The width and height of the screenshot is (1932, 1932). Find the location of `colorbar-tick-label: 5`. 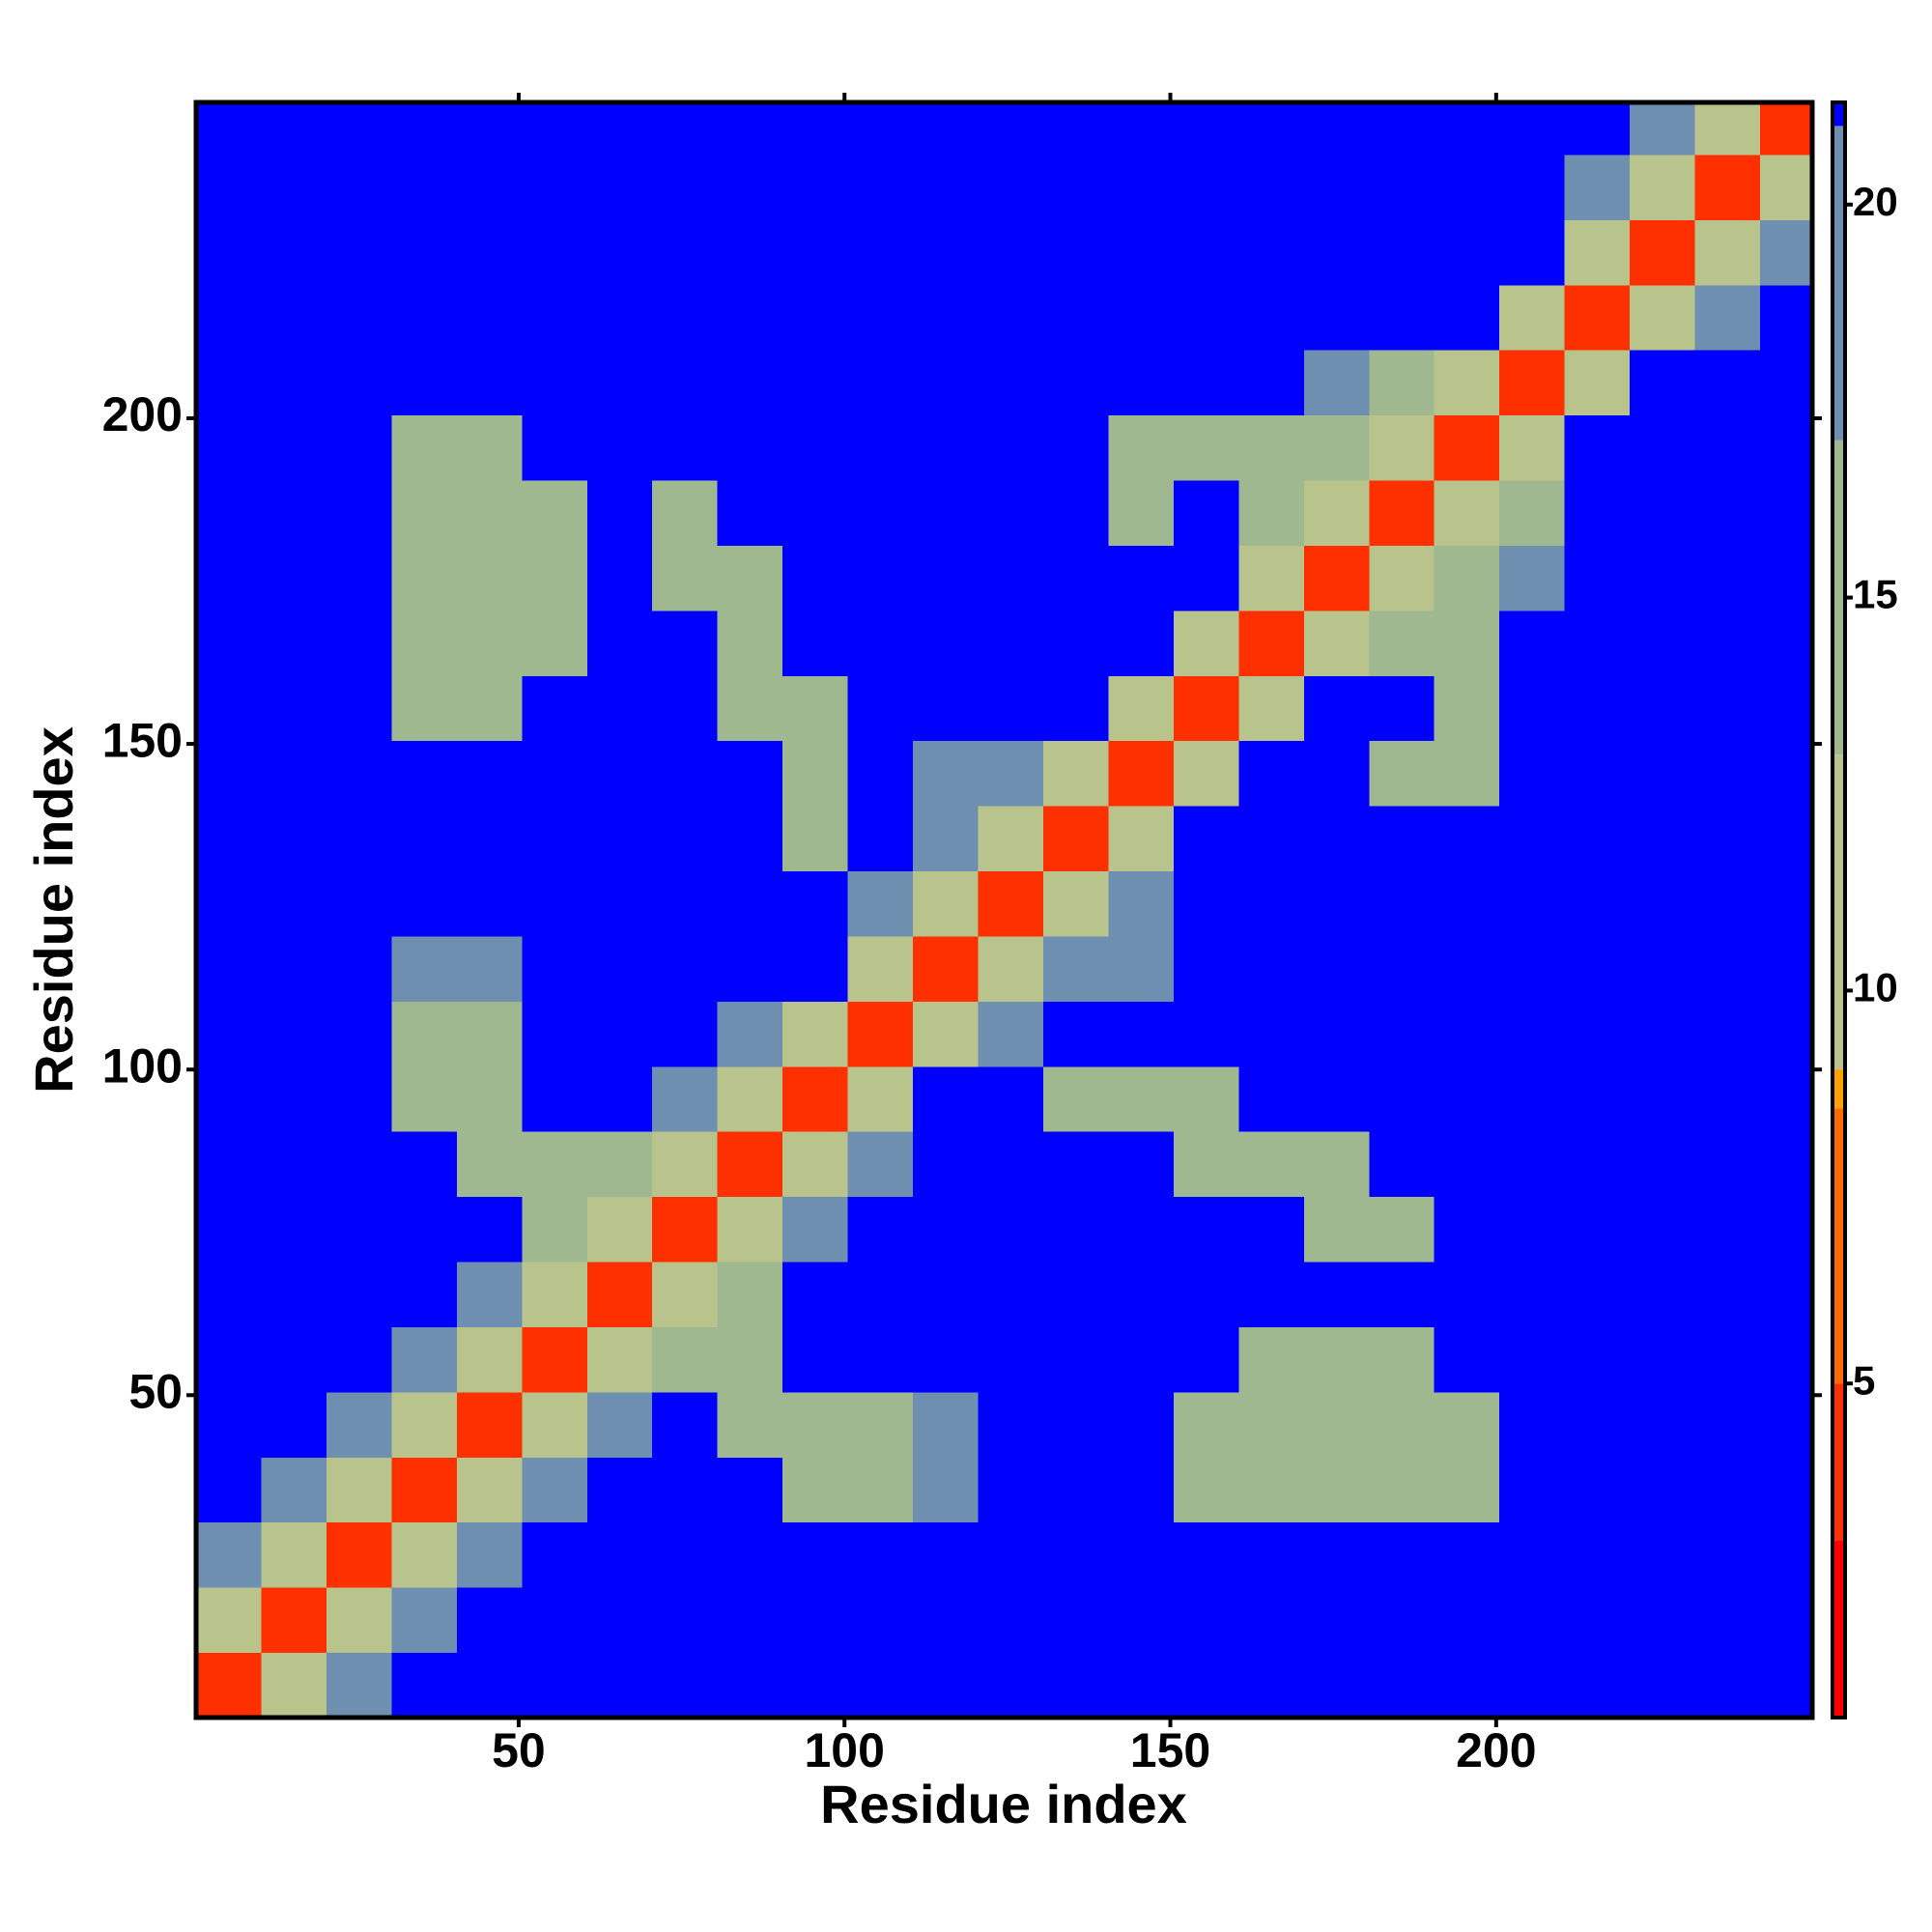

colorbar-tick-label: 5 is located at coordinates (1864, 1380).